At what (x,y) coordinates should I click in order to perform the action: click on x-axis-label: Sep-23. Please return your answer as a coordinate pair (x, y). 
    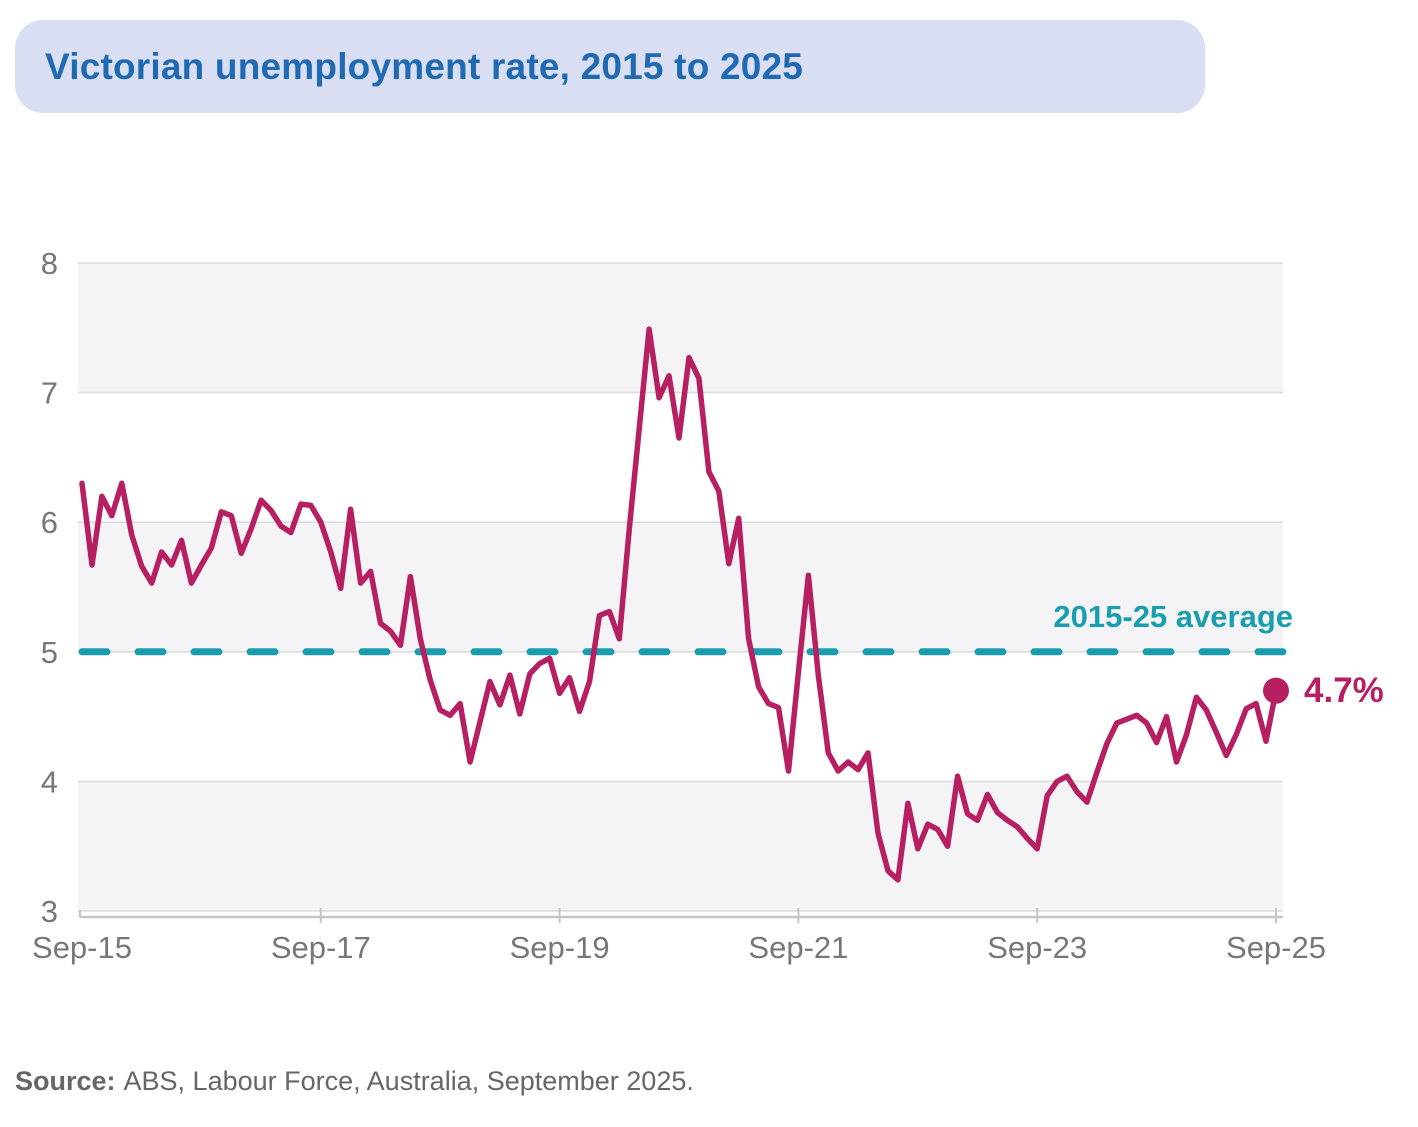
    Looking at the image, I should click on (1037, 947).